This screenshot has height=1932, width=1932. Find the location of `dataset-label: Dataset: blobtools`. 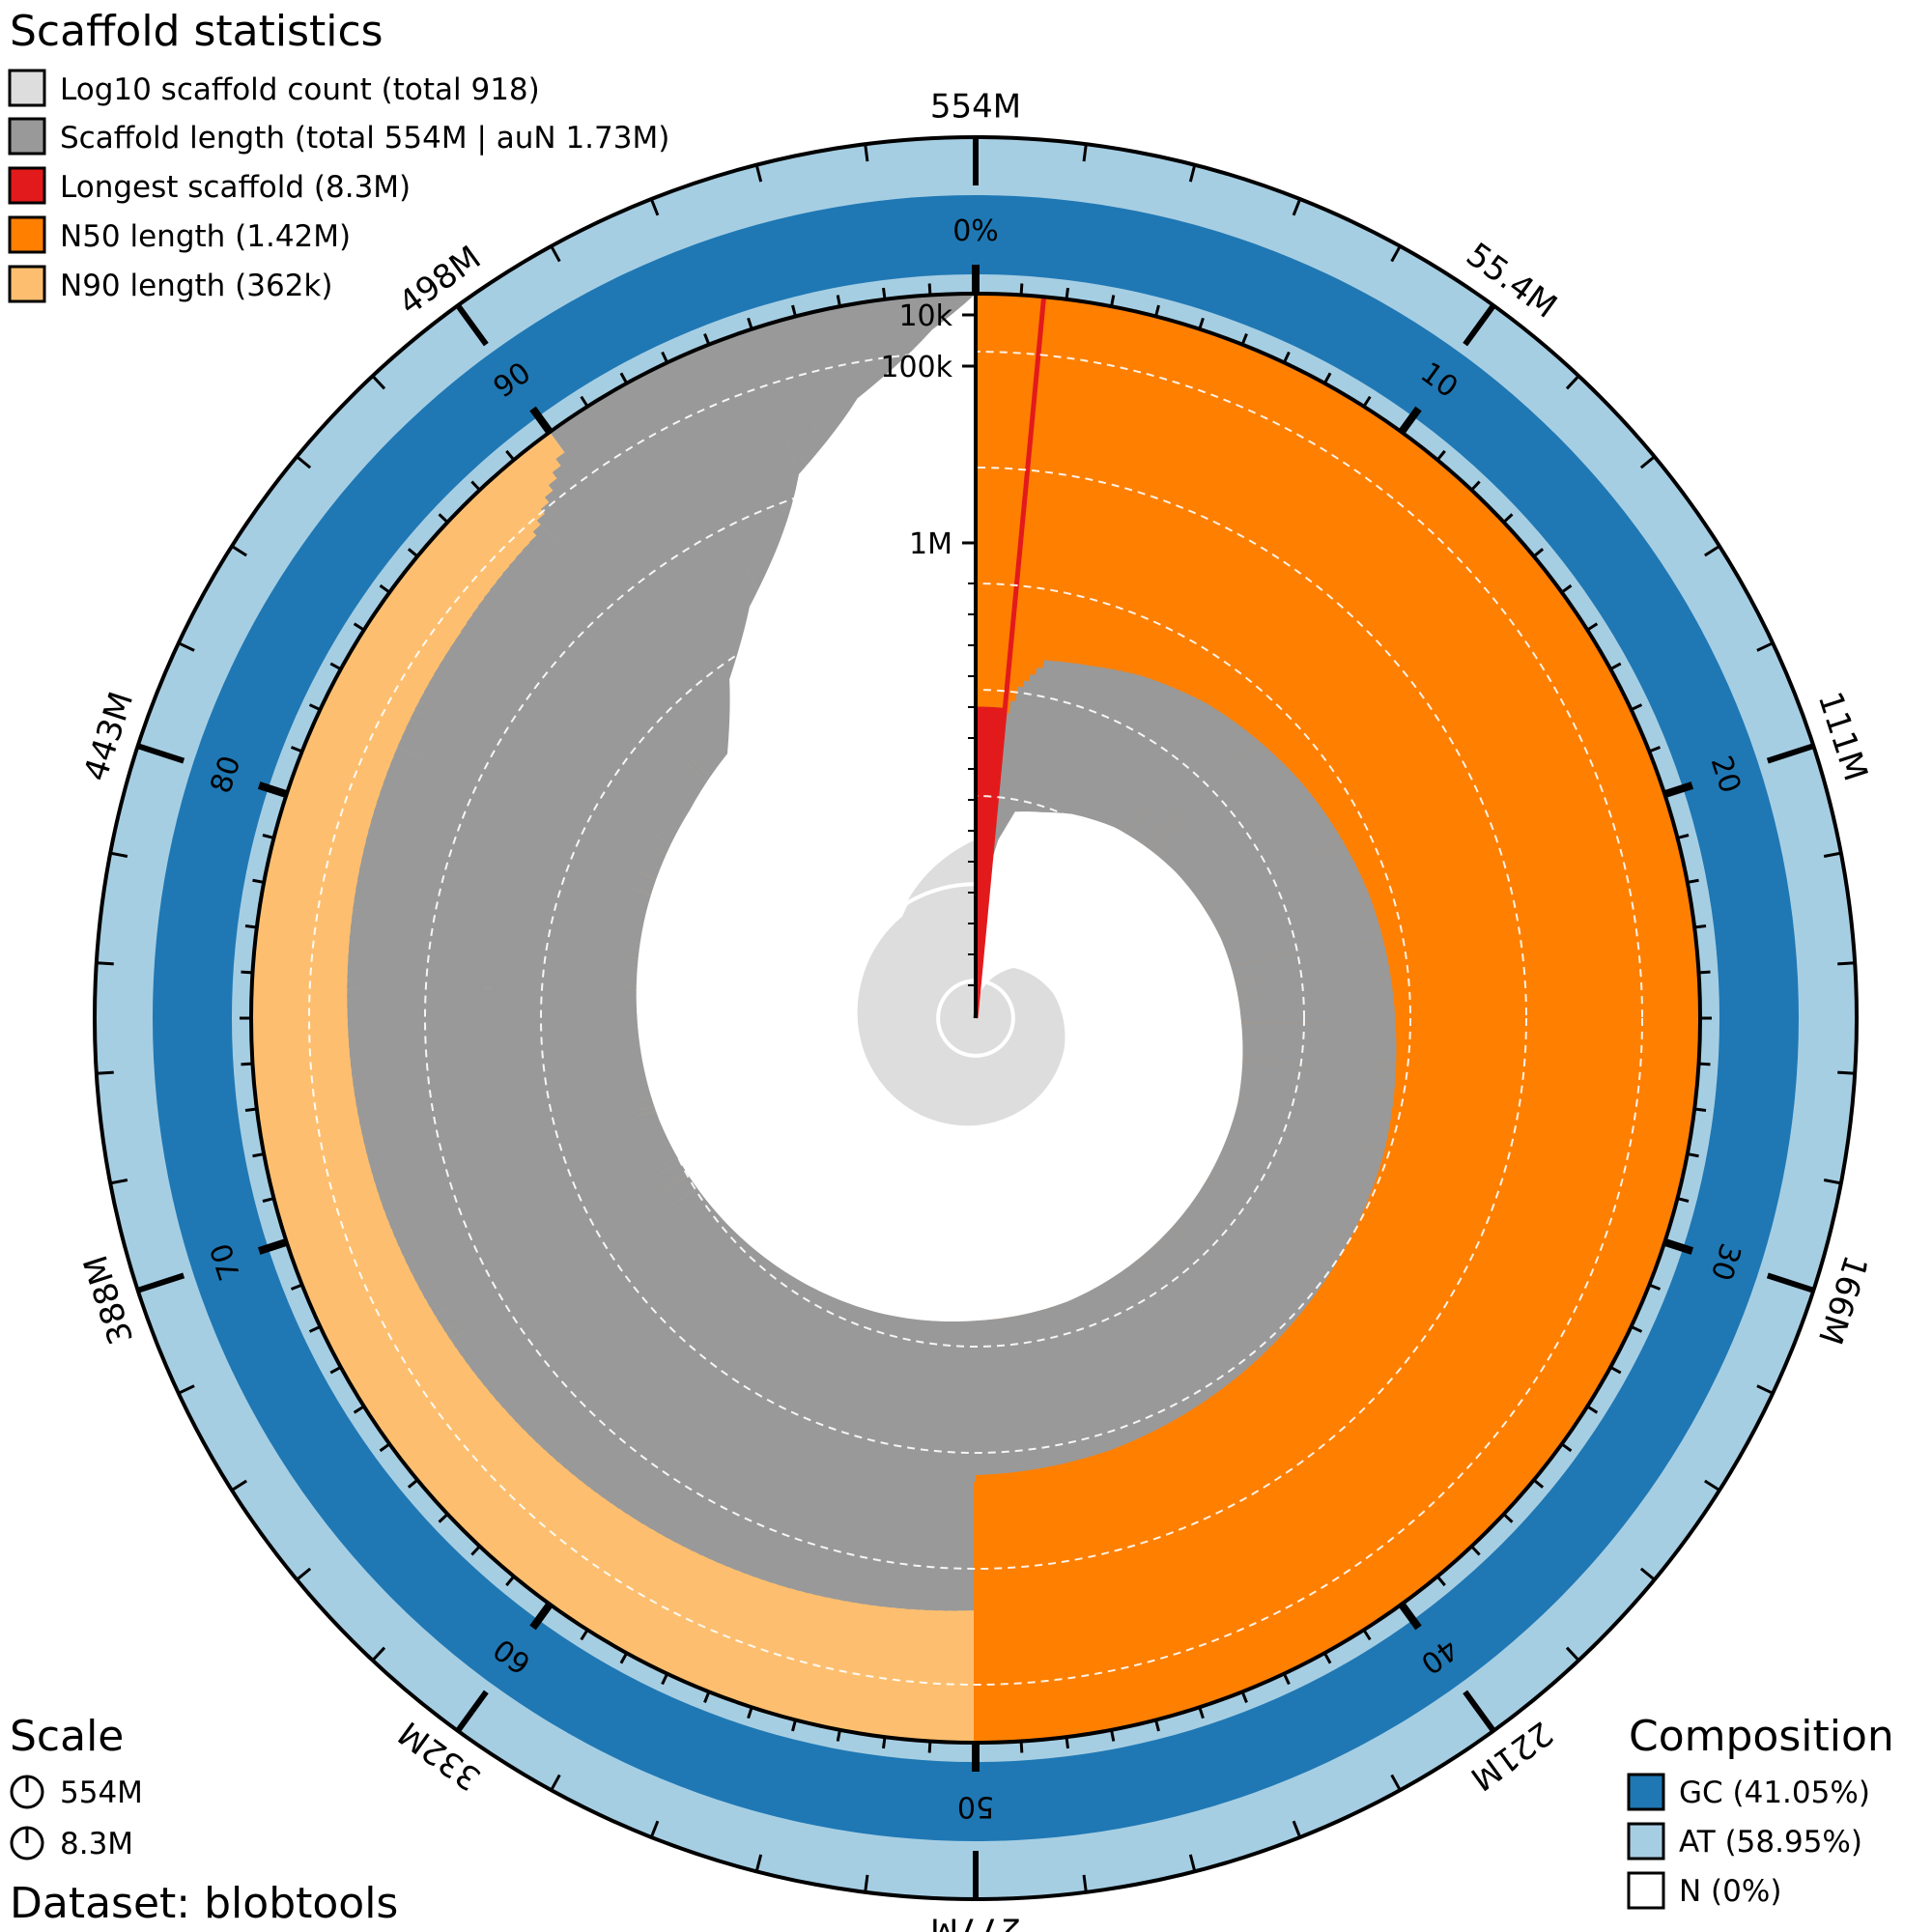

dataset-label: Dataset: blobtools is located at coordinates (204, 1903).